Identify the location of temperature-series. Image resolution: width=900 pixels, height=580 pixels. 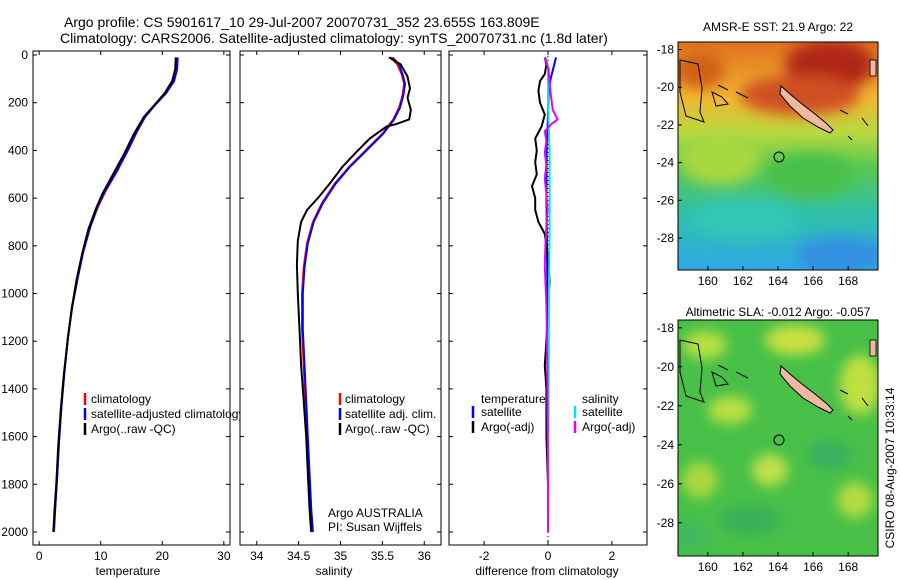
(115, 295).